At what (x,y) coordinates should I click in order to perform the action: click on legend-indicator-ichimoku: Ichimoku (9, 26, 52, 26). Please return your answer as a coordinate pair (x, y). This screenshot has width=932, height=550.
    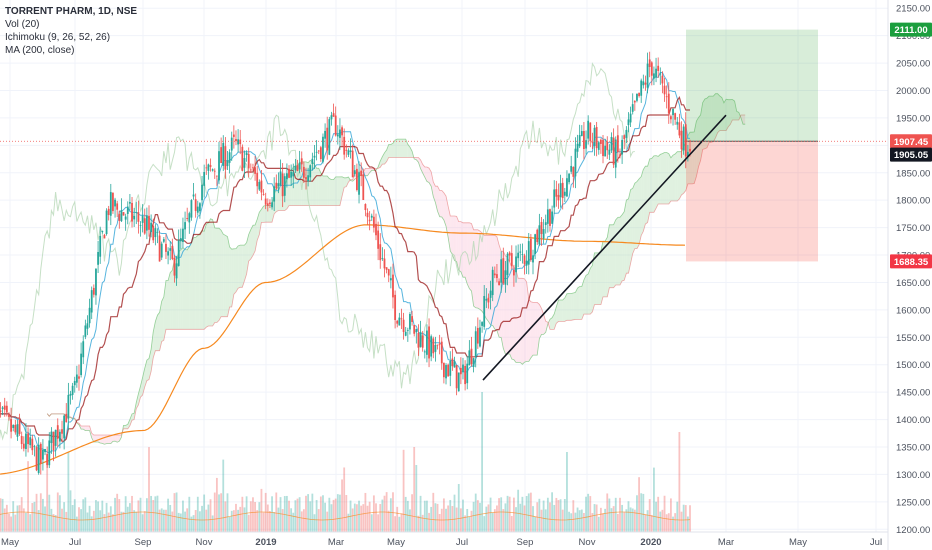
    Looking at the image, I should click on (58, 37).